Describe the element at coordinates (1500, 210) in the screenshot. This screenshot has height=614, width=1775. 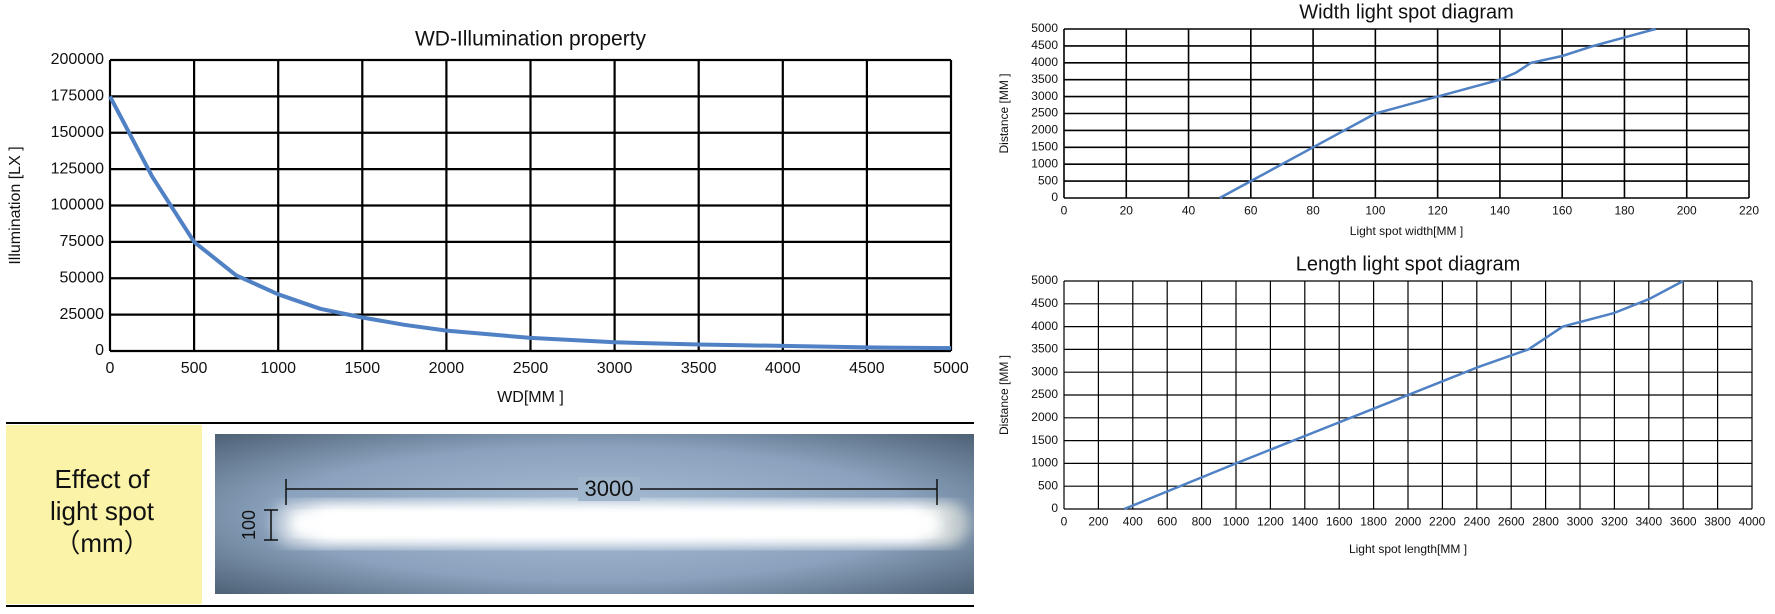
I see `x-tick-label: 140` at that location.